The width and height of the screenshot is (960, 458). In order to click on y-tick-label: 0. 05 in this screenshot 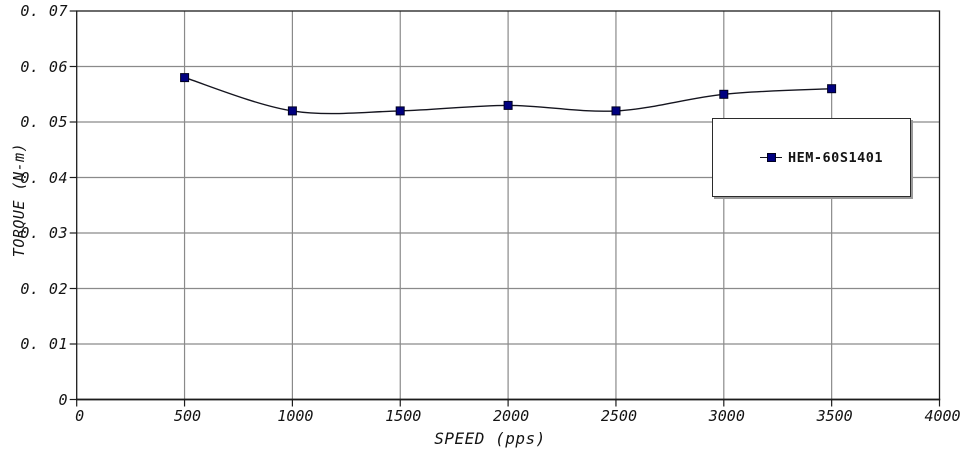, I will do `click(44, 122)`.